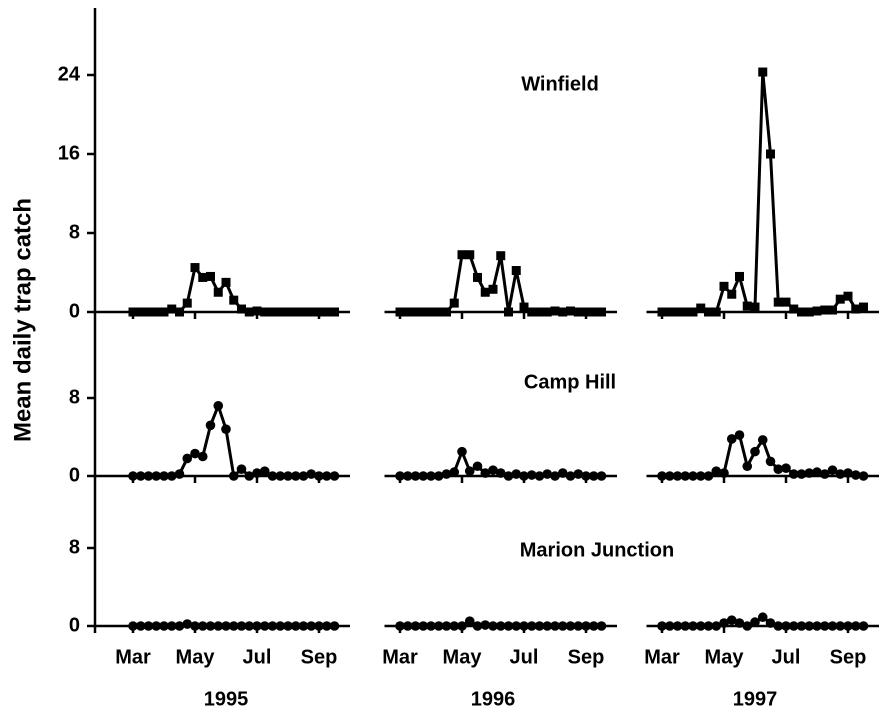 The image size is (892, 715). What do you see at coordinates (69, 74) in the screenshot?
I see `y-tick-label: 24` at bounding box center [69, 74].